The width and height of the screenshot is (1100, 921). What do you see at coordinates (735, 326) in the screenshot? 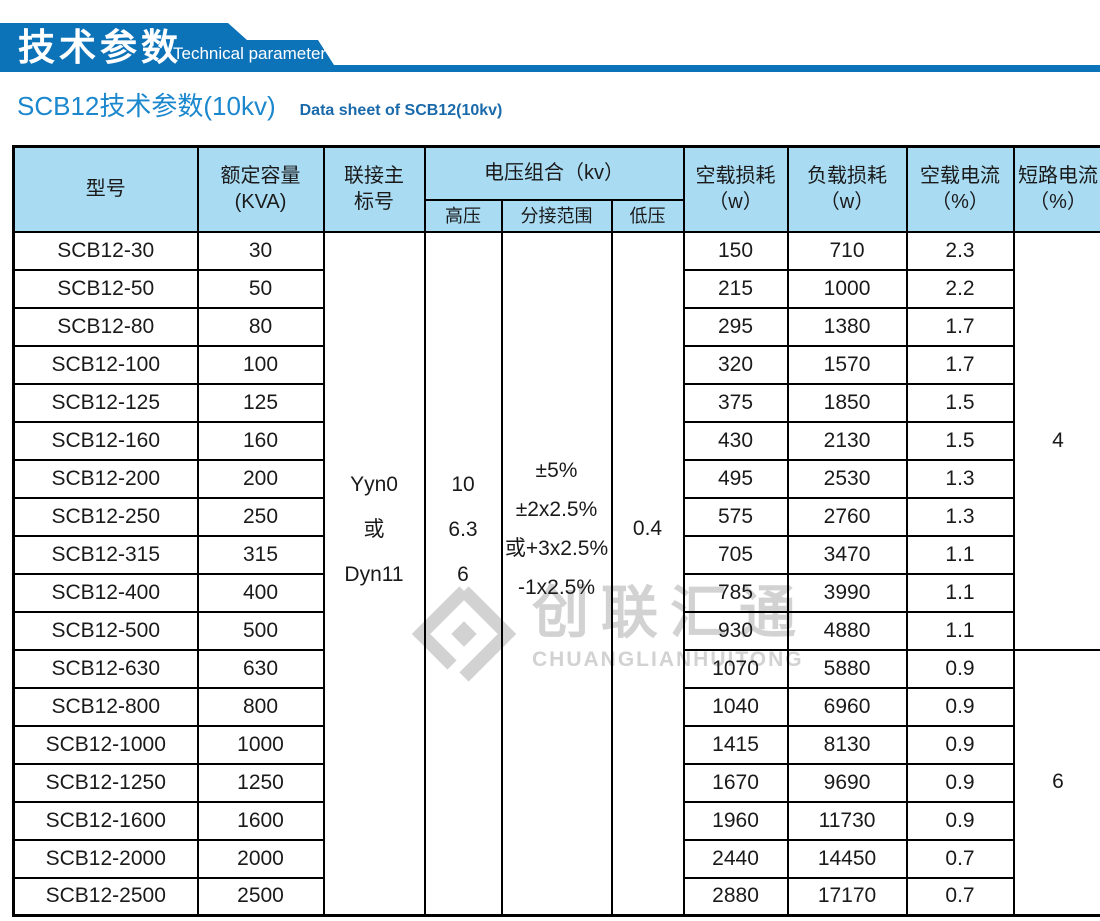
I see `no-load-loss-cell: 295` at bounding box center [735, 326].